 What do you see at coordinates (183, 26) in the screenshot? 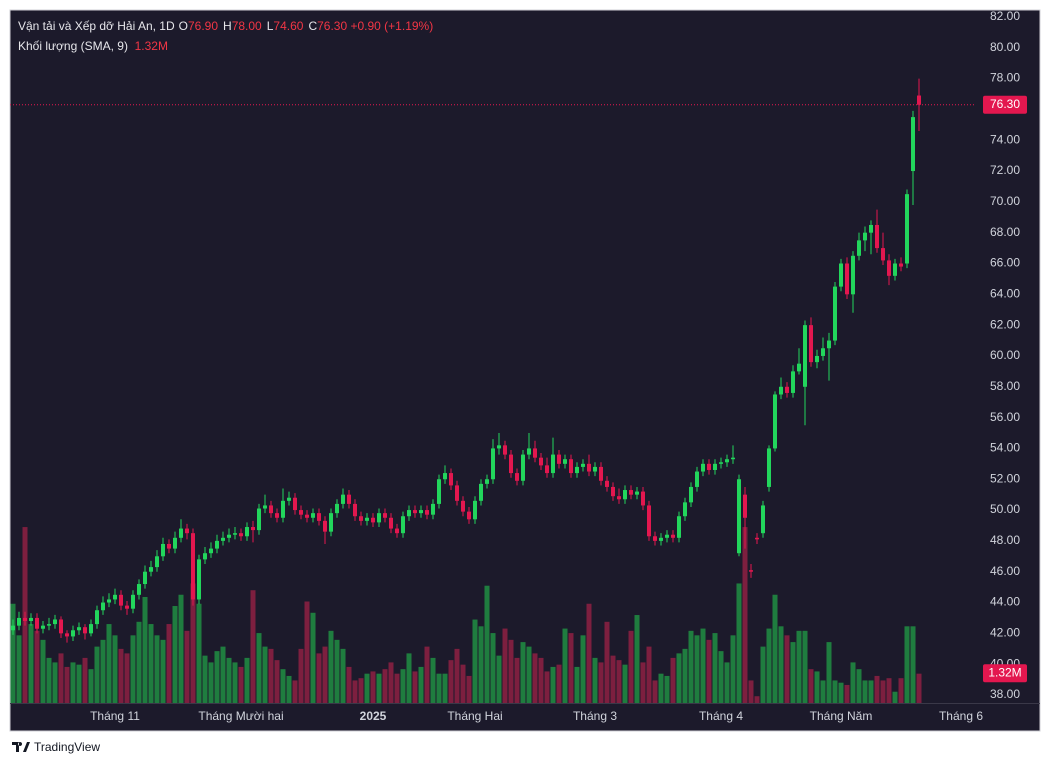
I see `ohlc-key: O` at bounding box center [183, 26].